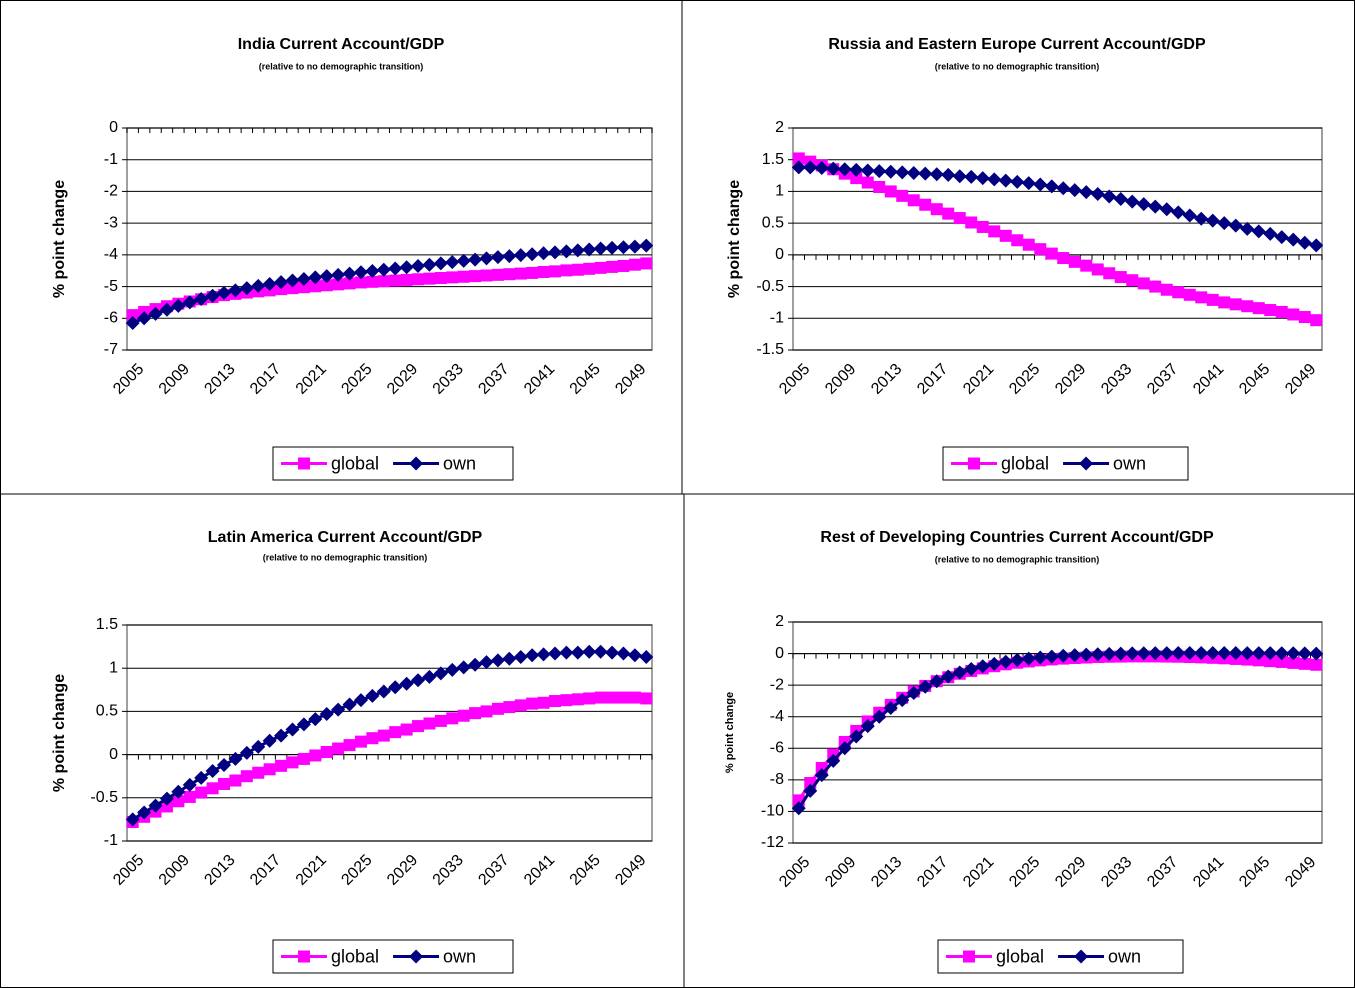 This screenshot has width=1355, height=988. What do you see at coordinates (345, 537) in the screenshot?
I see `chart-title: Latin America Current Account/GDP` at bounding box center [345, 537].